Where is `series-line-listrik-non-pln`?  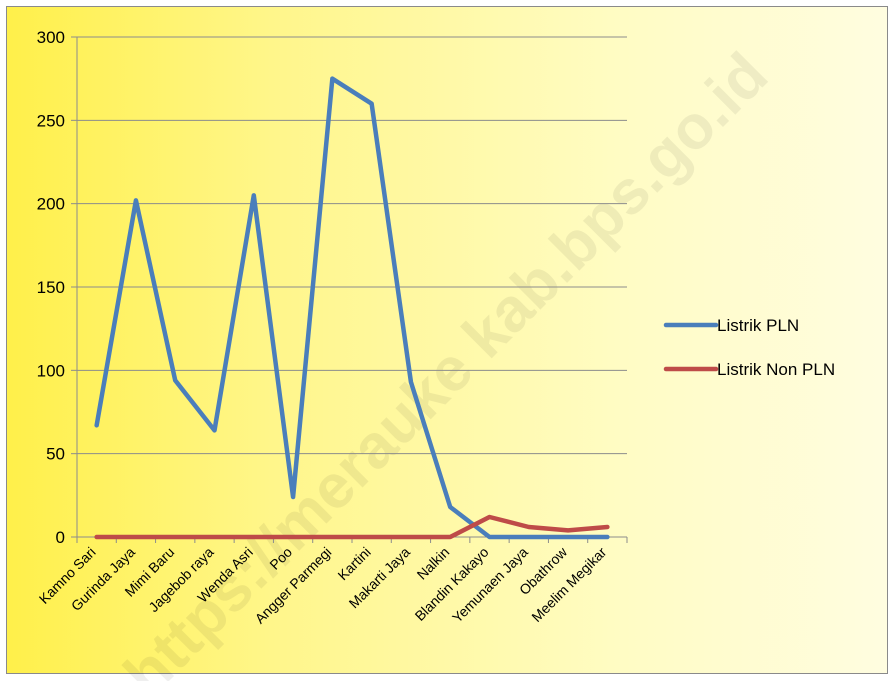
series-line-listrik-non-pln is located at coordinates (352, 527).